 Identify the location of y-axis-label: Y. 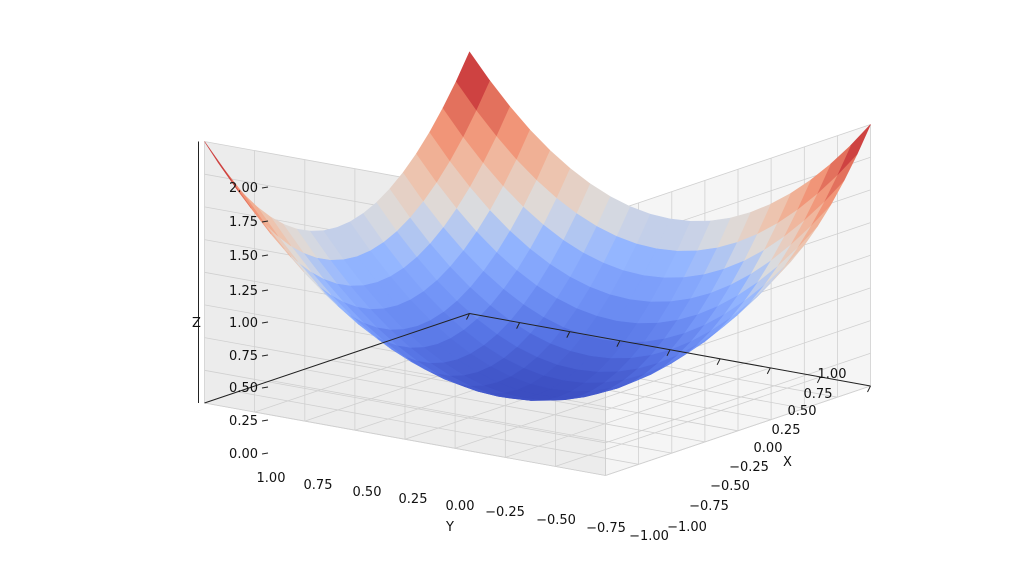
(449, 527).